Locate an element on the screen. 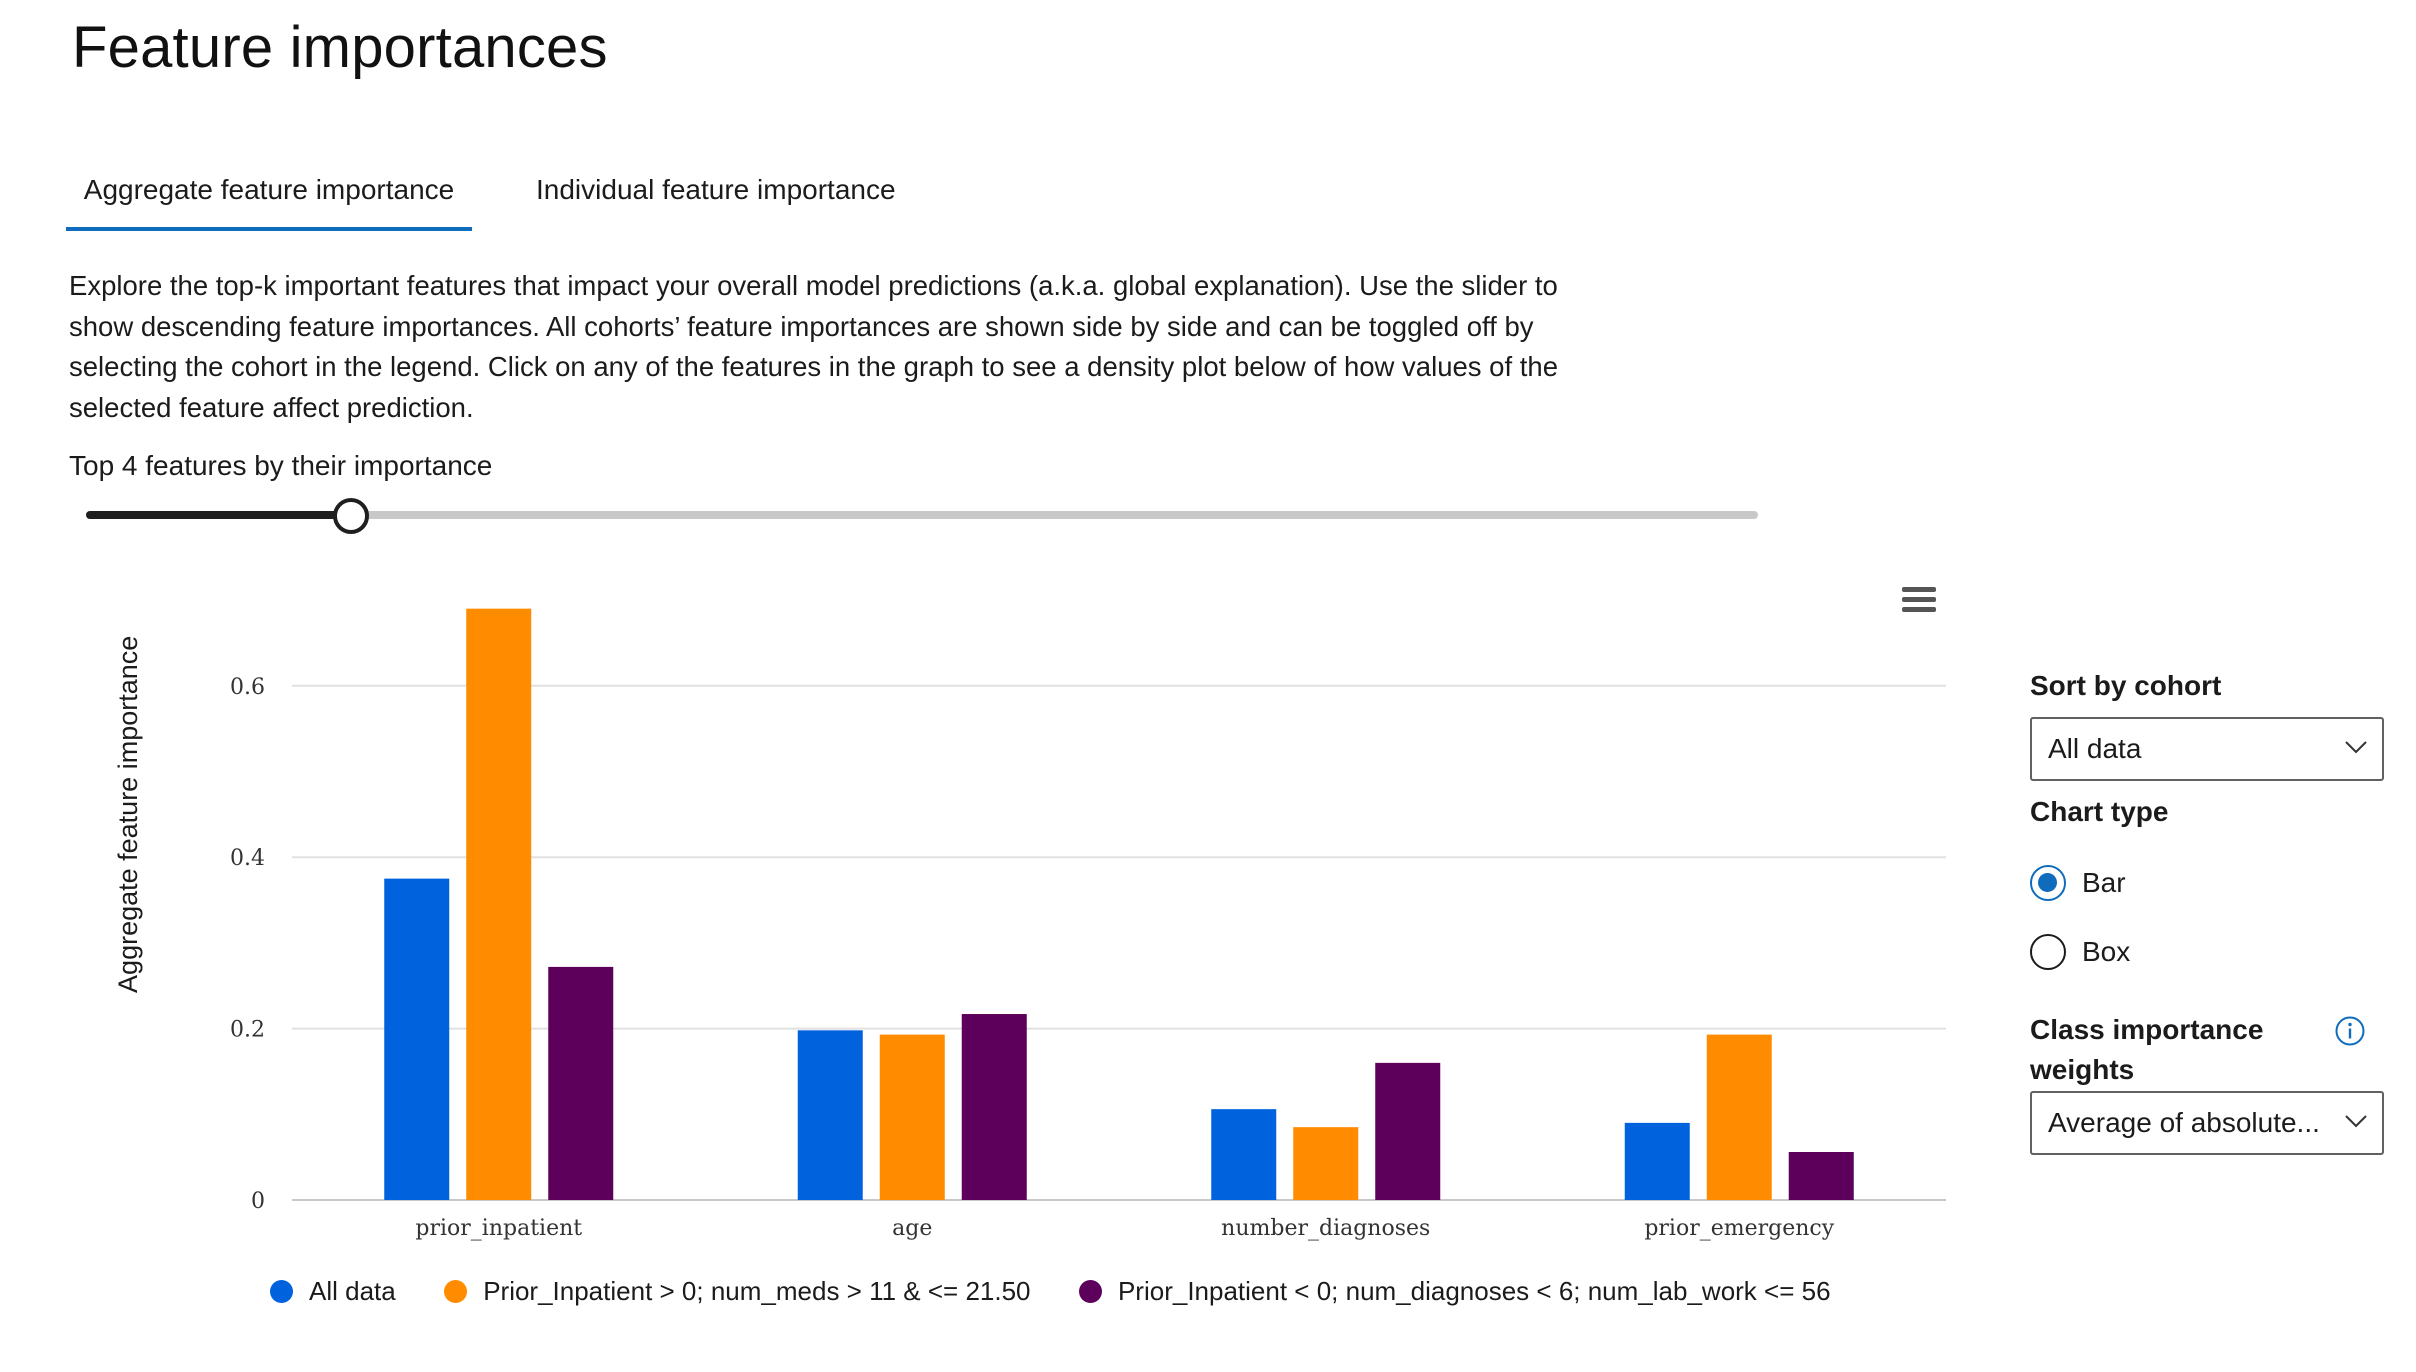 This screenshot has width=2416, height=1372. slider-thumb is located at coordinates (351, 516).